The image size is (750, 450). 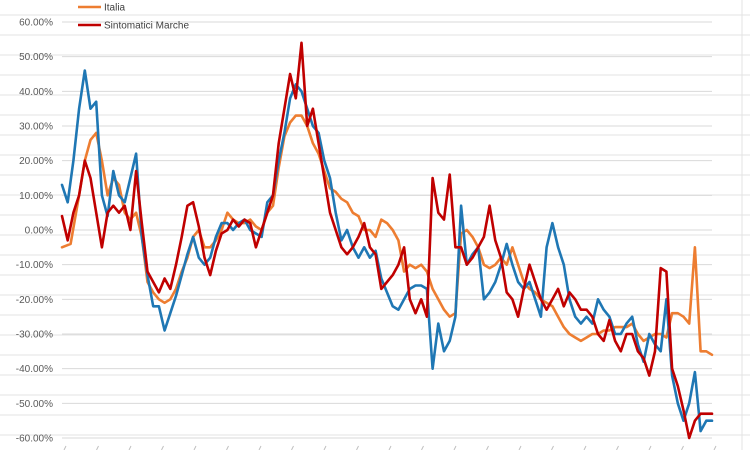 What do you see at coordinates (34, 300) in the screenshot?
I see `y-tick-label: -20.00%` at bounding box center [34, 300].